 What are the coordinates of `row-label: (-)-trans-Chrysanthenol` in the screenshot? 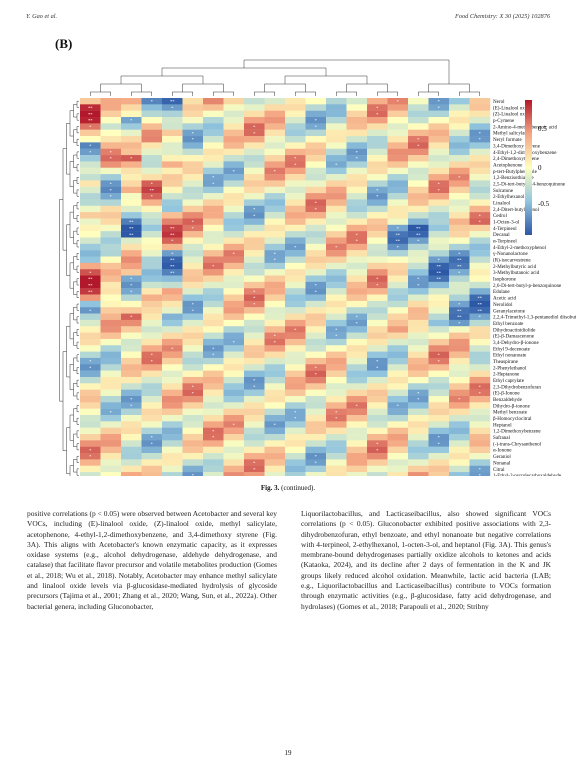 It's located at (517, 443).